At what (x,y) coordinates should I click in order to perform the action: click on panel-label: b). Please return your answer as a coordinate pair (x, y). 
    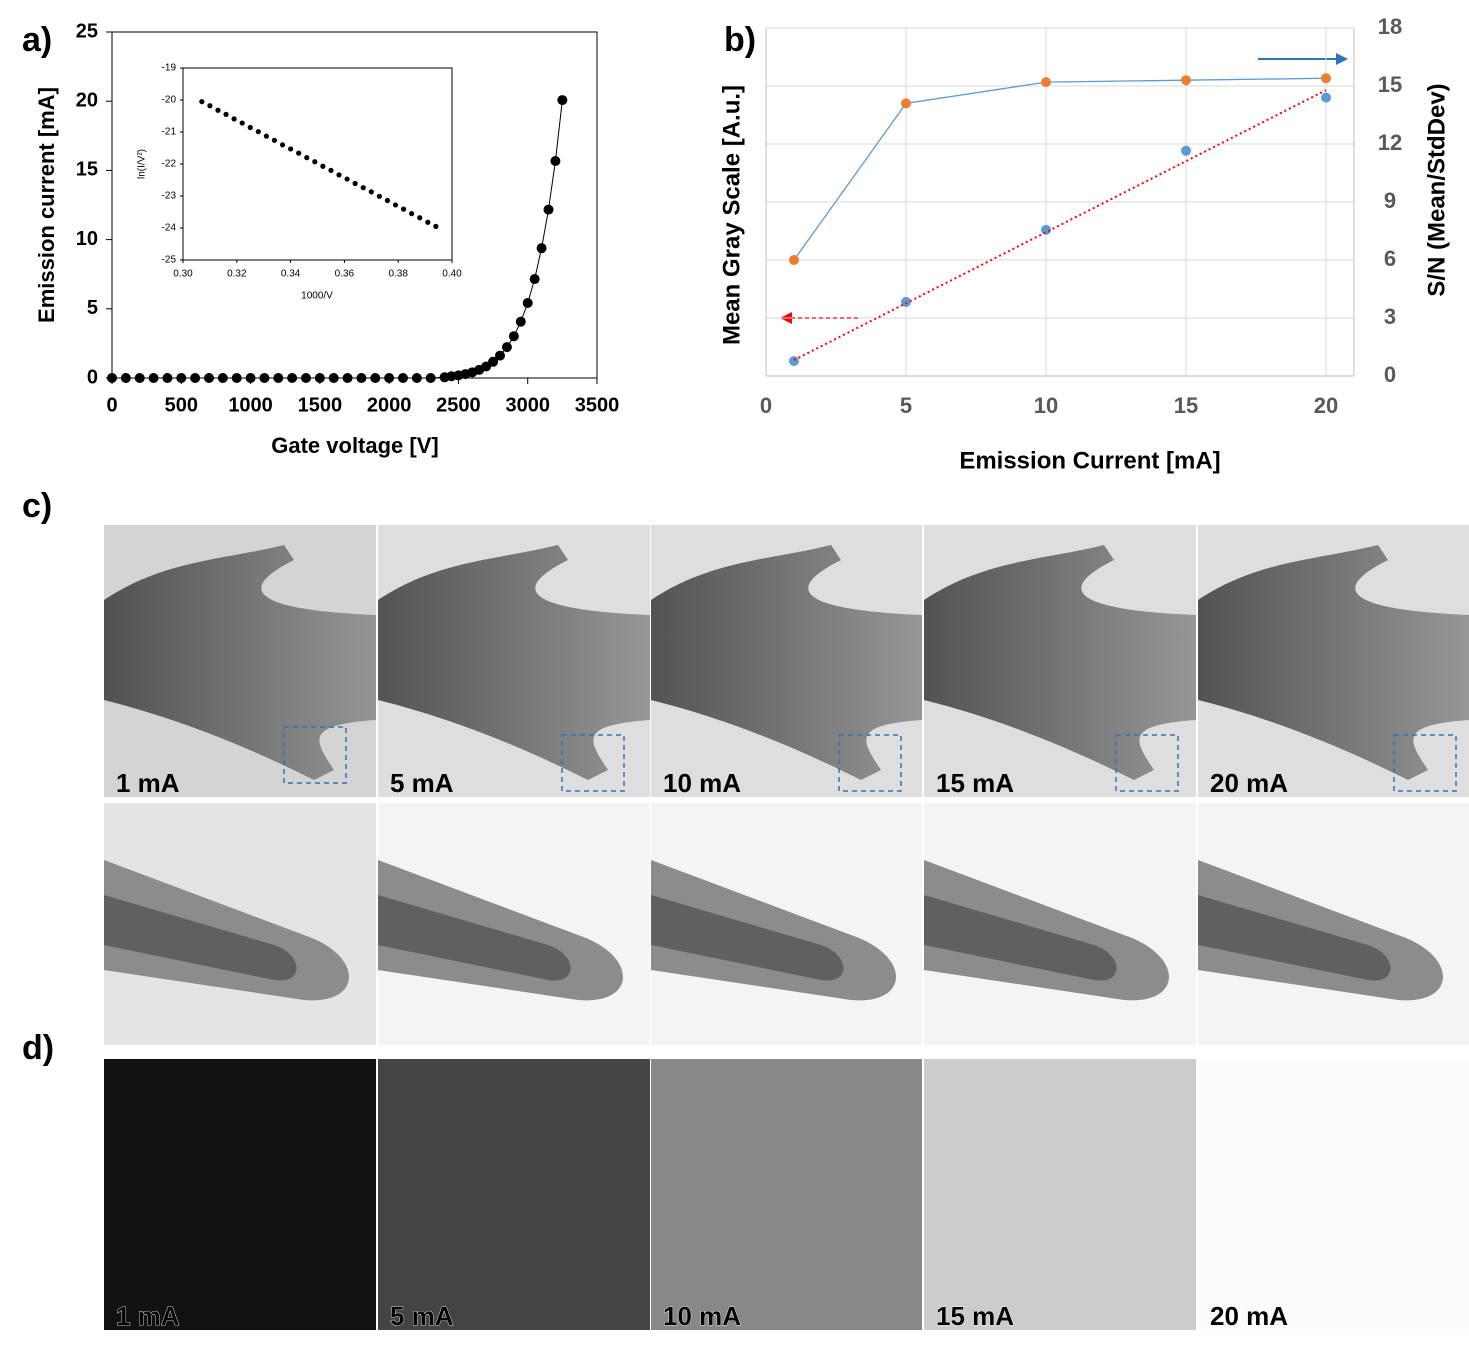
    Looking at the image, I should click on (740, 40).